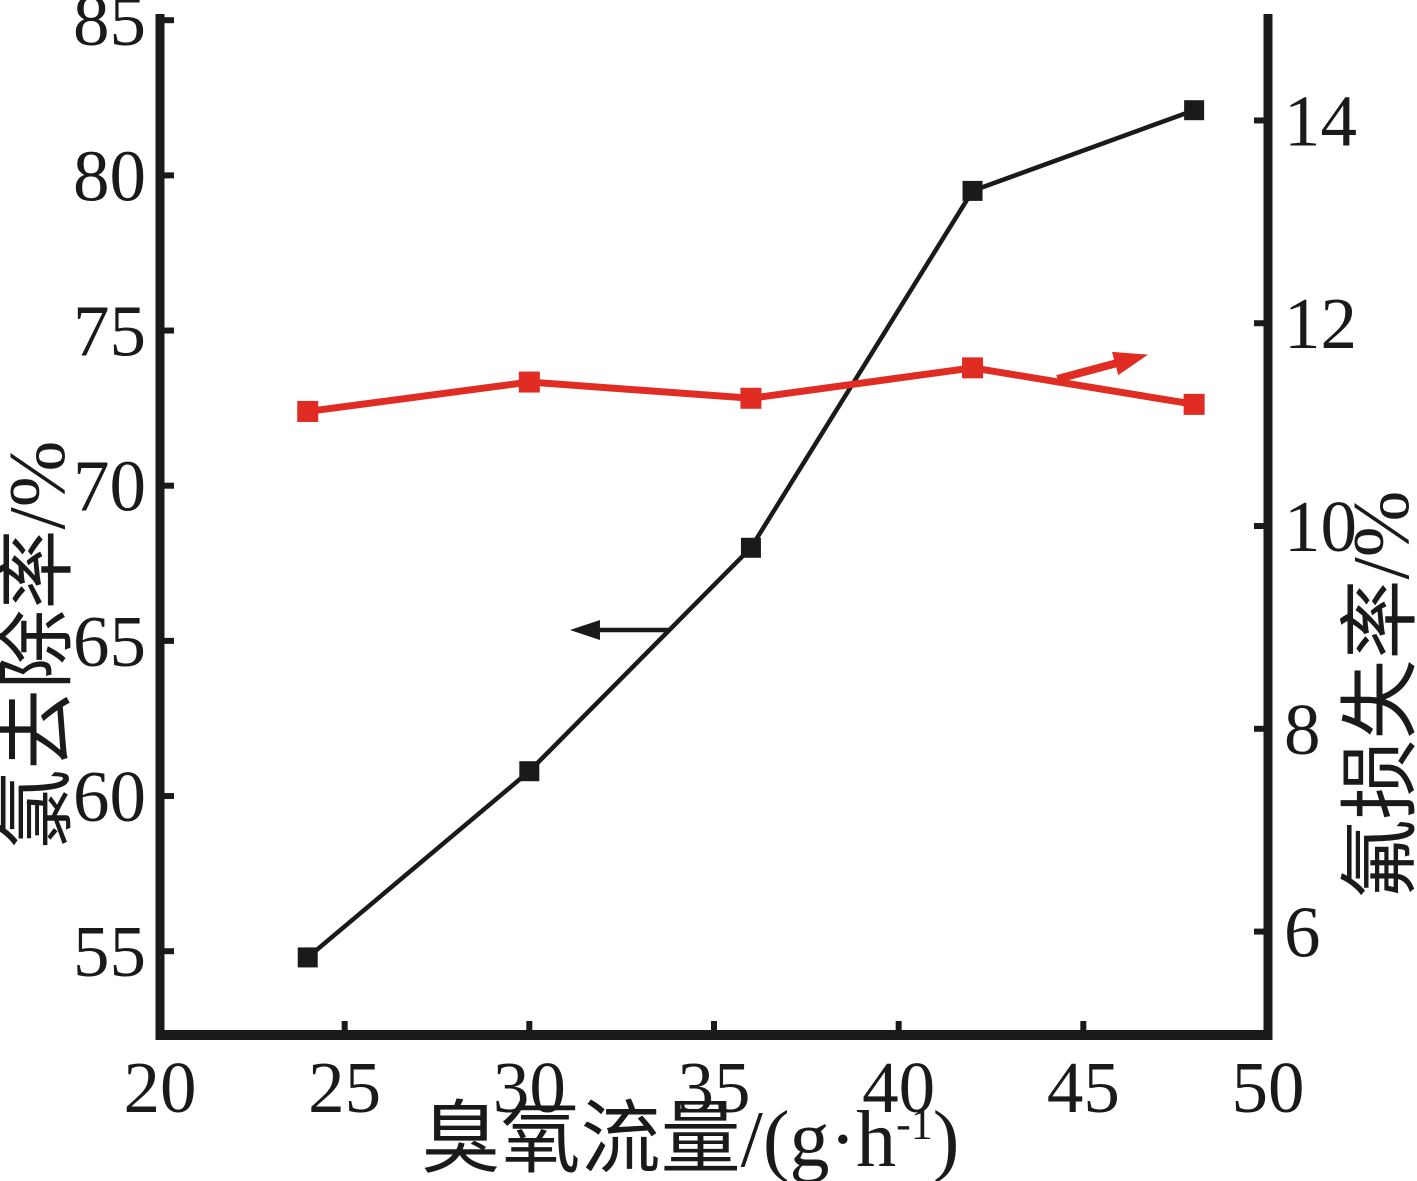 This screenshot has height=1181, width=1417. Describe the element at coordinates (1377, 695) in the screenshot. I see `right-y-axis-title: 氟损失率/%` at that location.